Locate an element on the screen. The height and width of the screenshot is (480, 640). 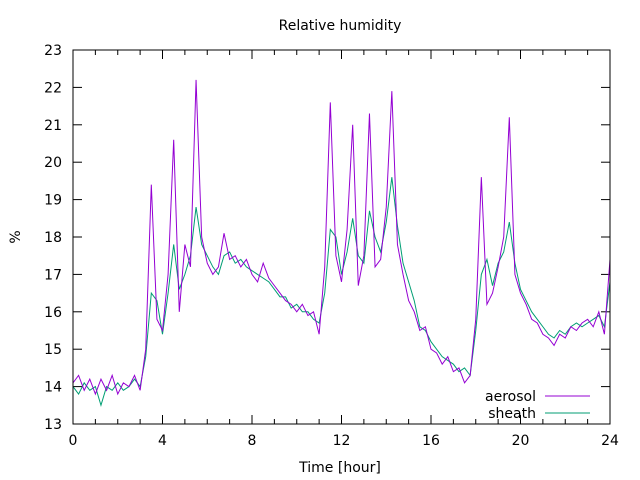
y-tick-label: 14 is located at coordinates (53, 388).